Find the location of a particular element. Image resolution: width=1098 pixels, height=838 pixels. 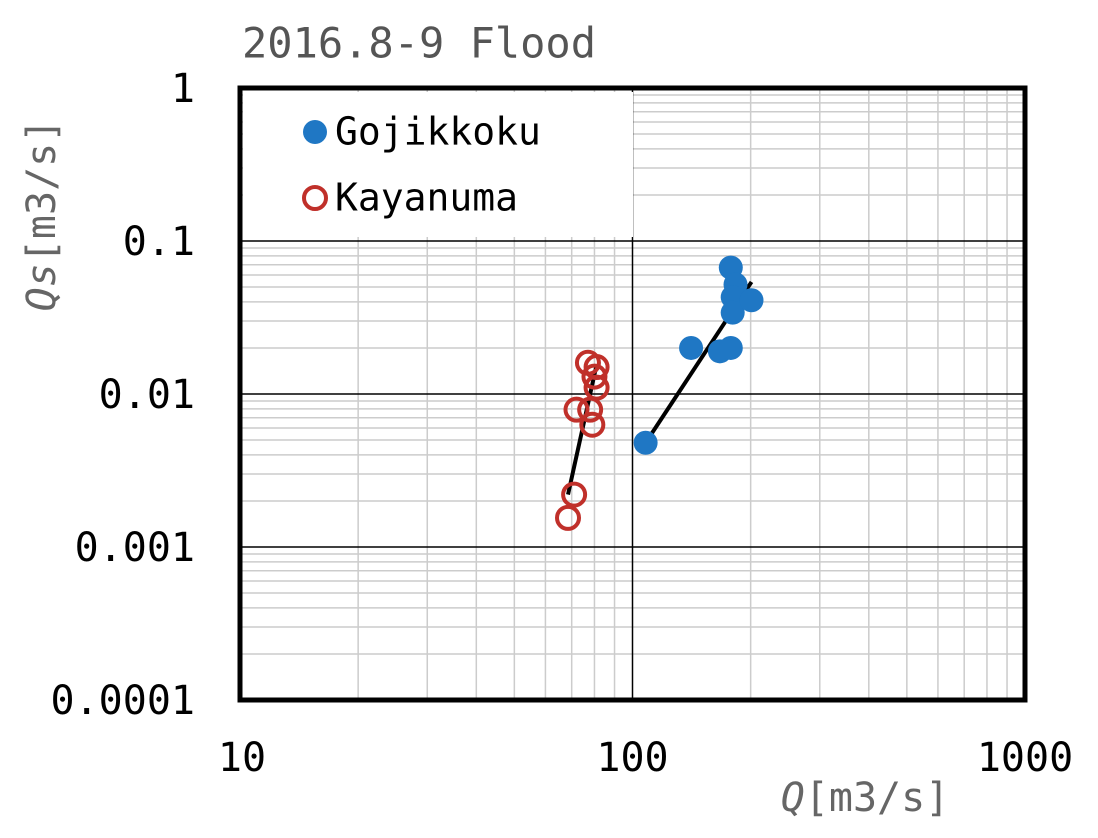

x-tick-label: 10 is located at coordinates (242, 758).